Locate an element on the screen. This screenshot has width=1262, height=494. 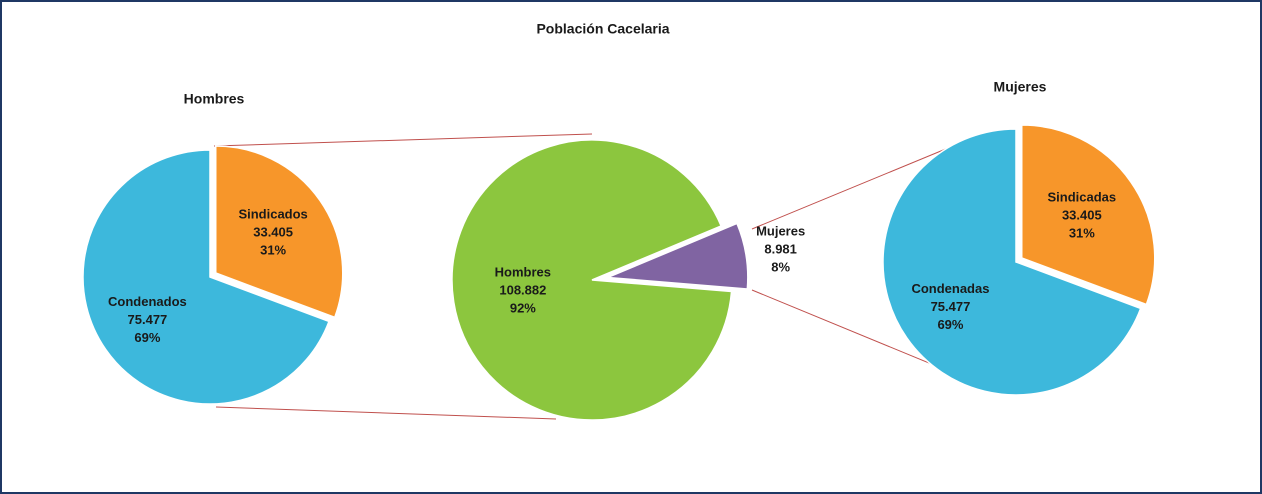
slice-category: Sindicadas is located at coordinates (1082, 197).